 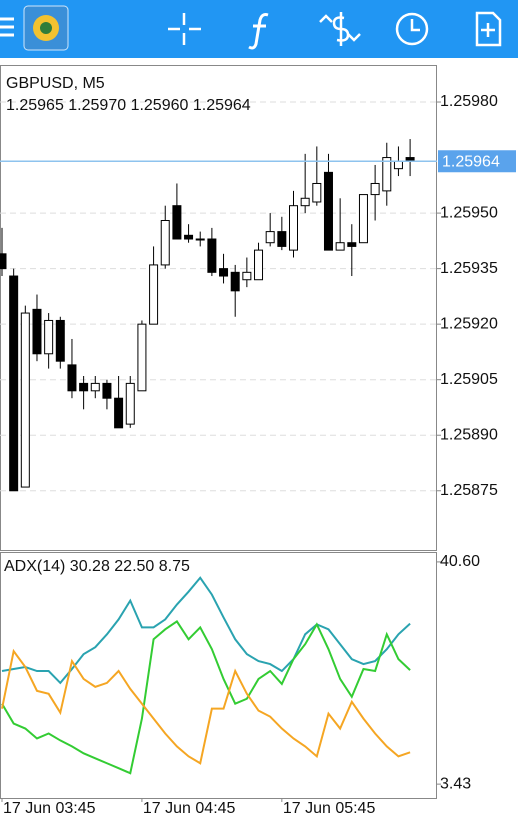 I want to click on trade-button, so click(x=340, y=29).